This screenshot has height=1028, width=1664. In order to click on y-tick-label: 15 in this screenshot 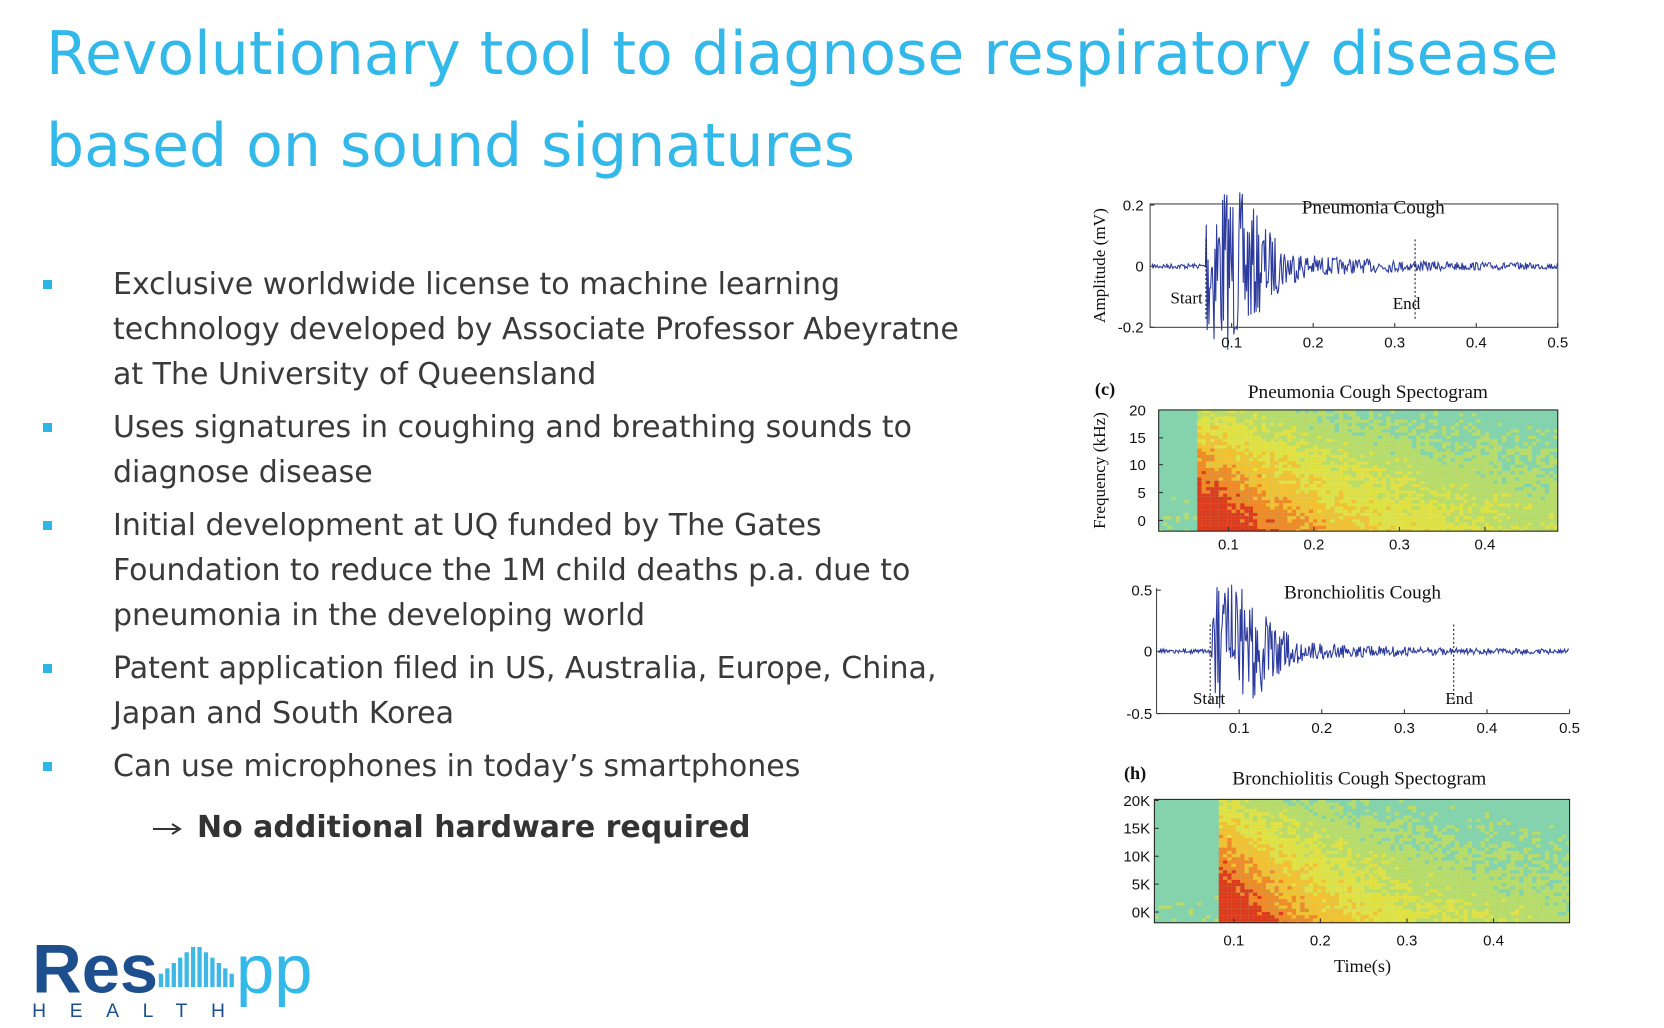, I will do `click(1137, 438)`.